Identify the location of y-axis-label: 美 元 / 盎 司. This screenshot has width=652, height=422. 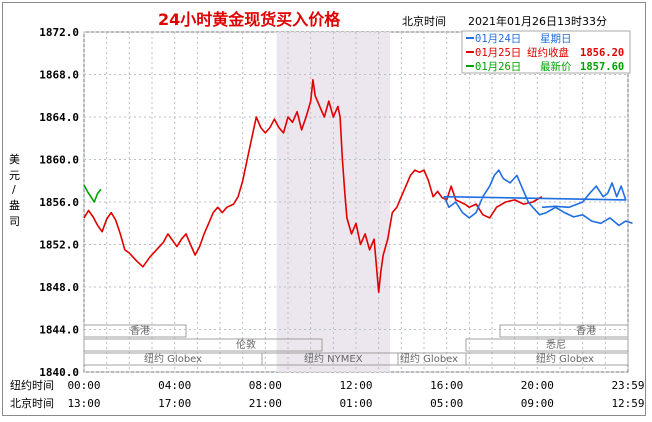
(14, 190).